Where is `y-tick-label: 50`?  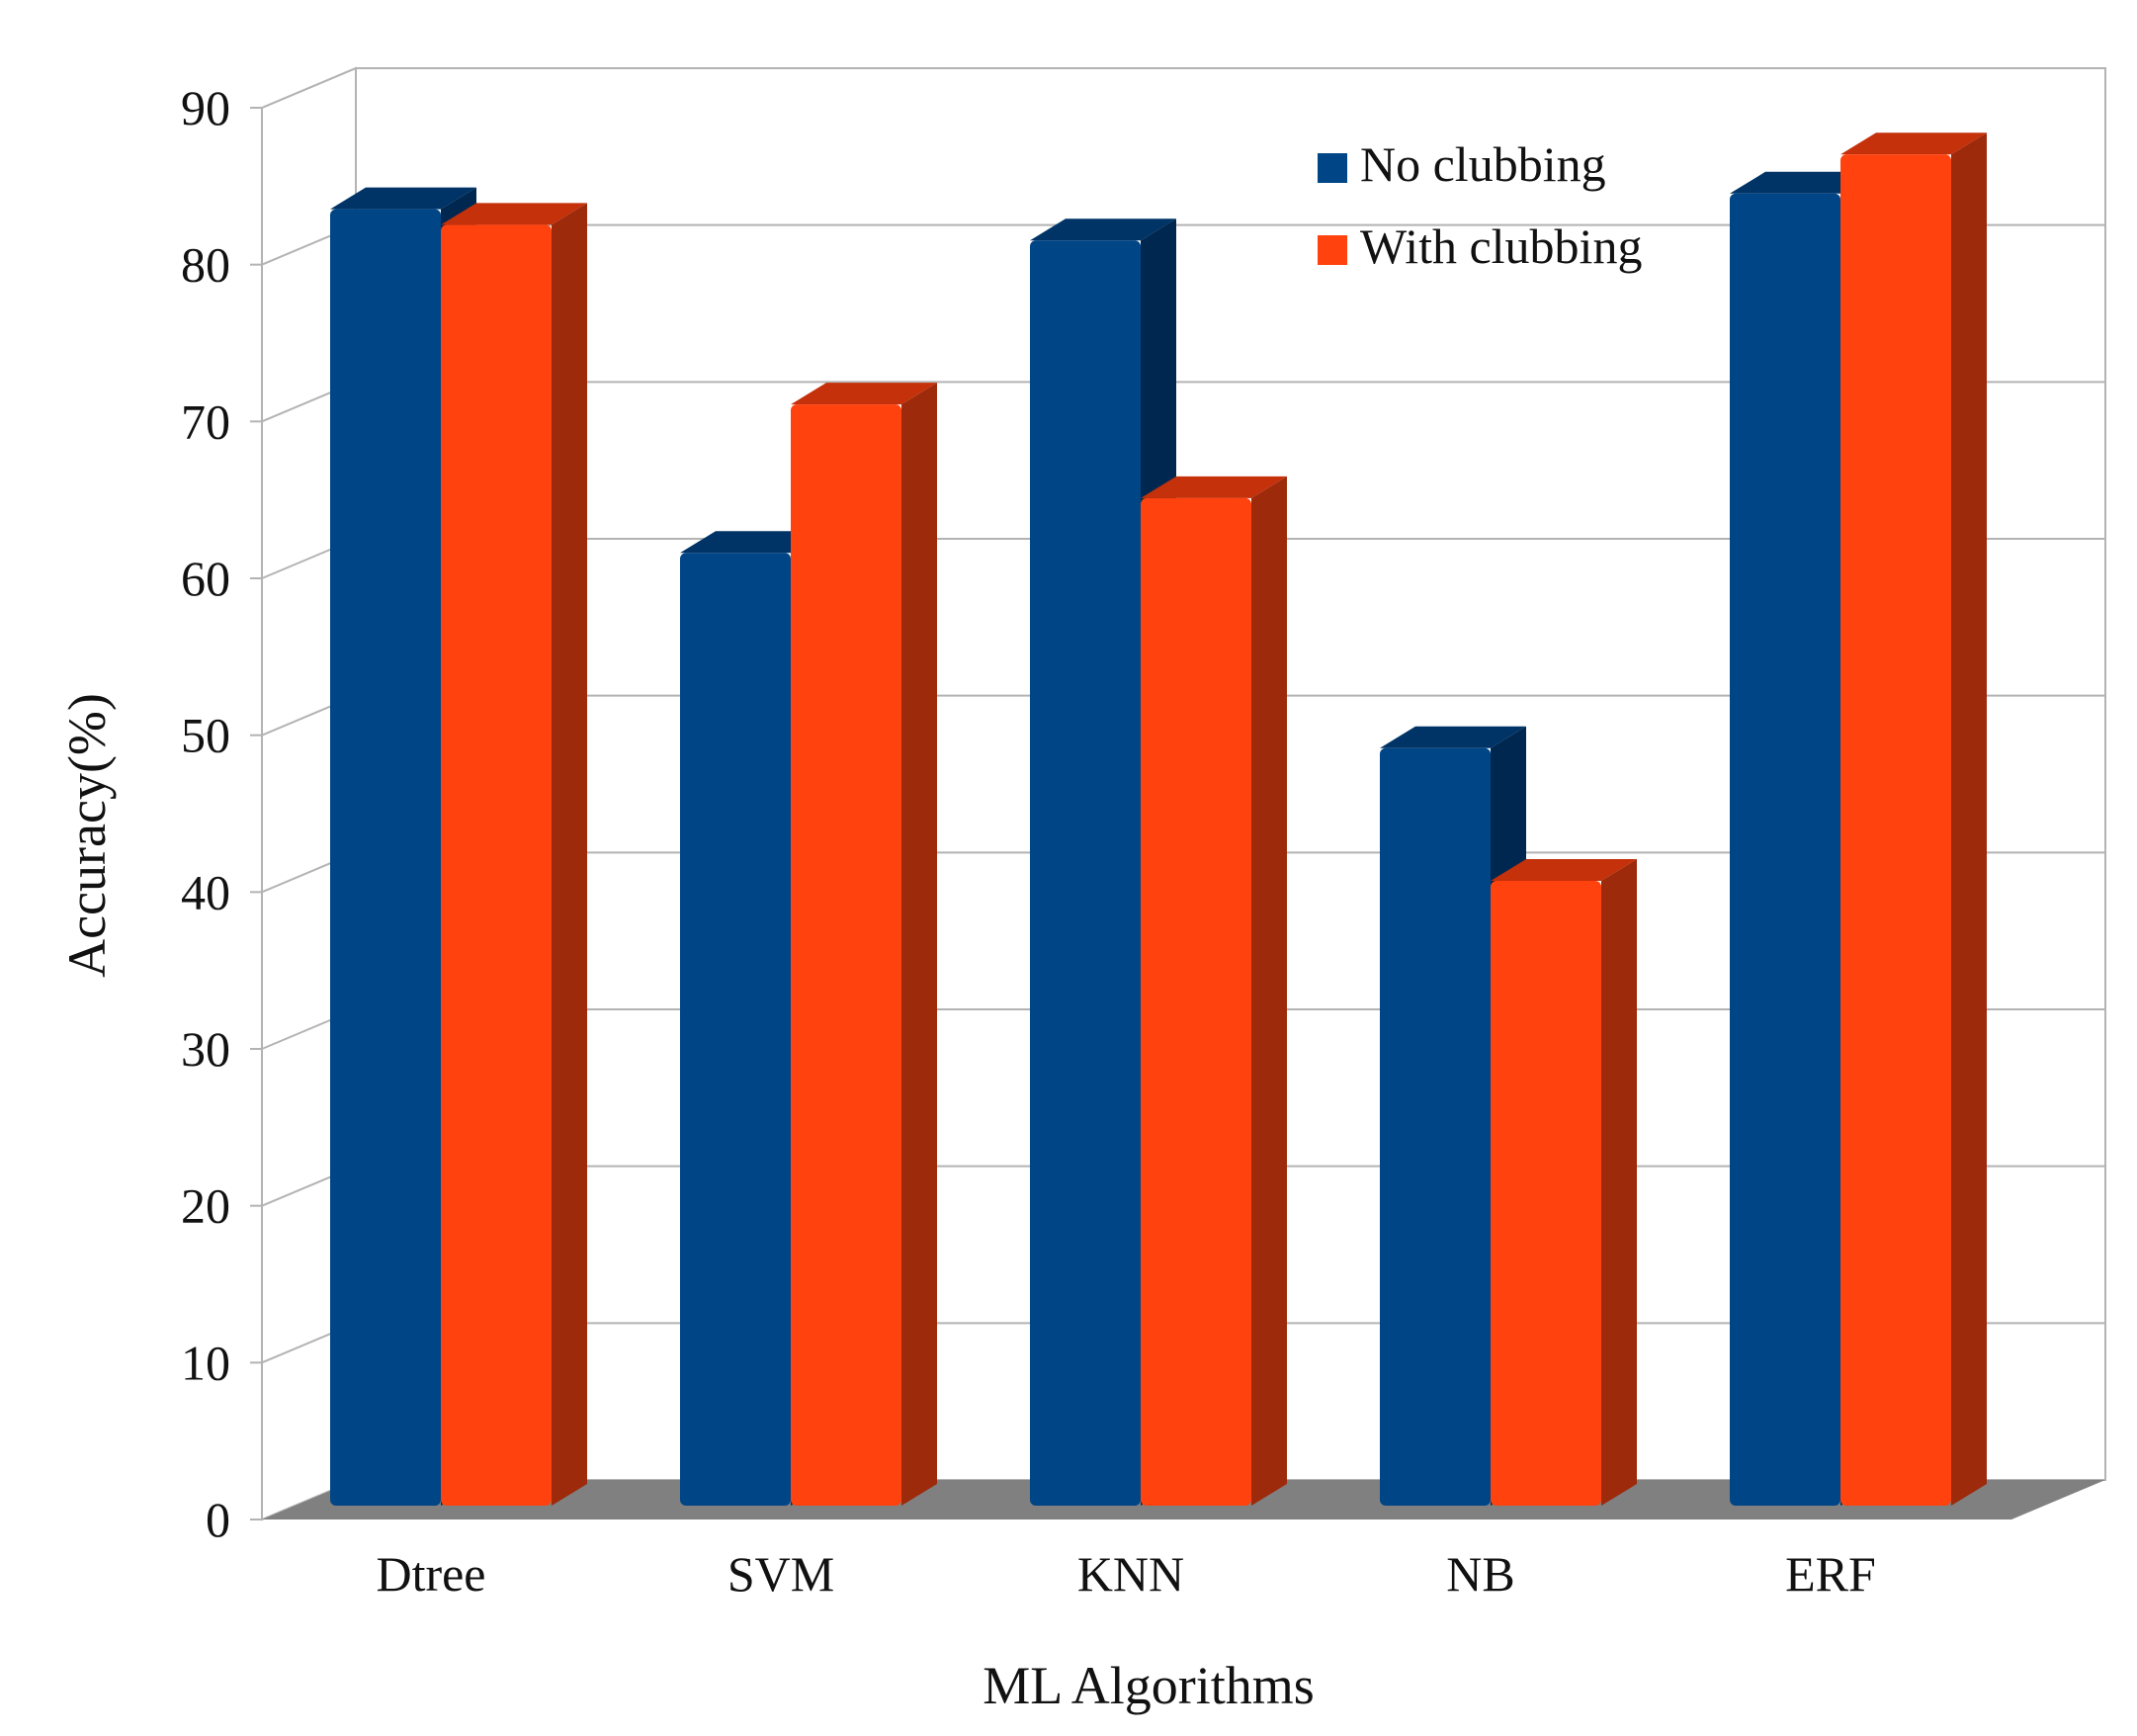 y-tick-label: 50 is located at coordinates (205, 735).